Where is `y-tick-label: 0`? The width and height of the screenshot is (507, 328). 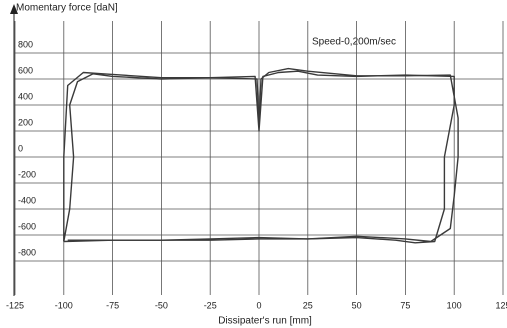
y-tick-label: 0 is located at coordinates (20, 148).